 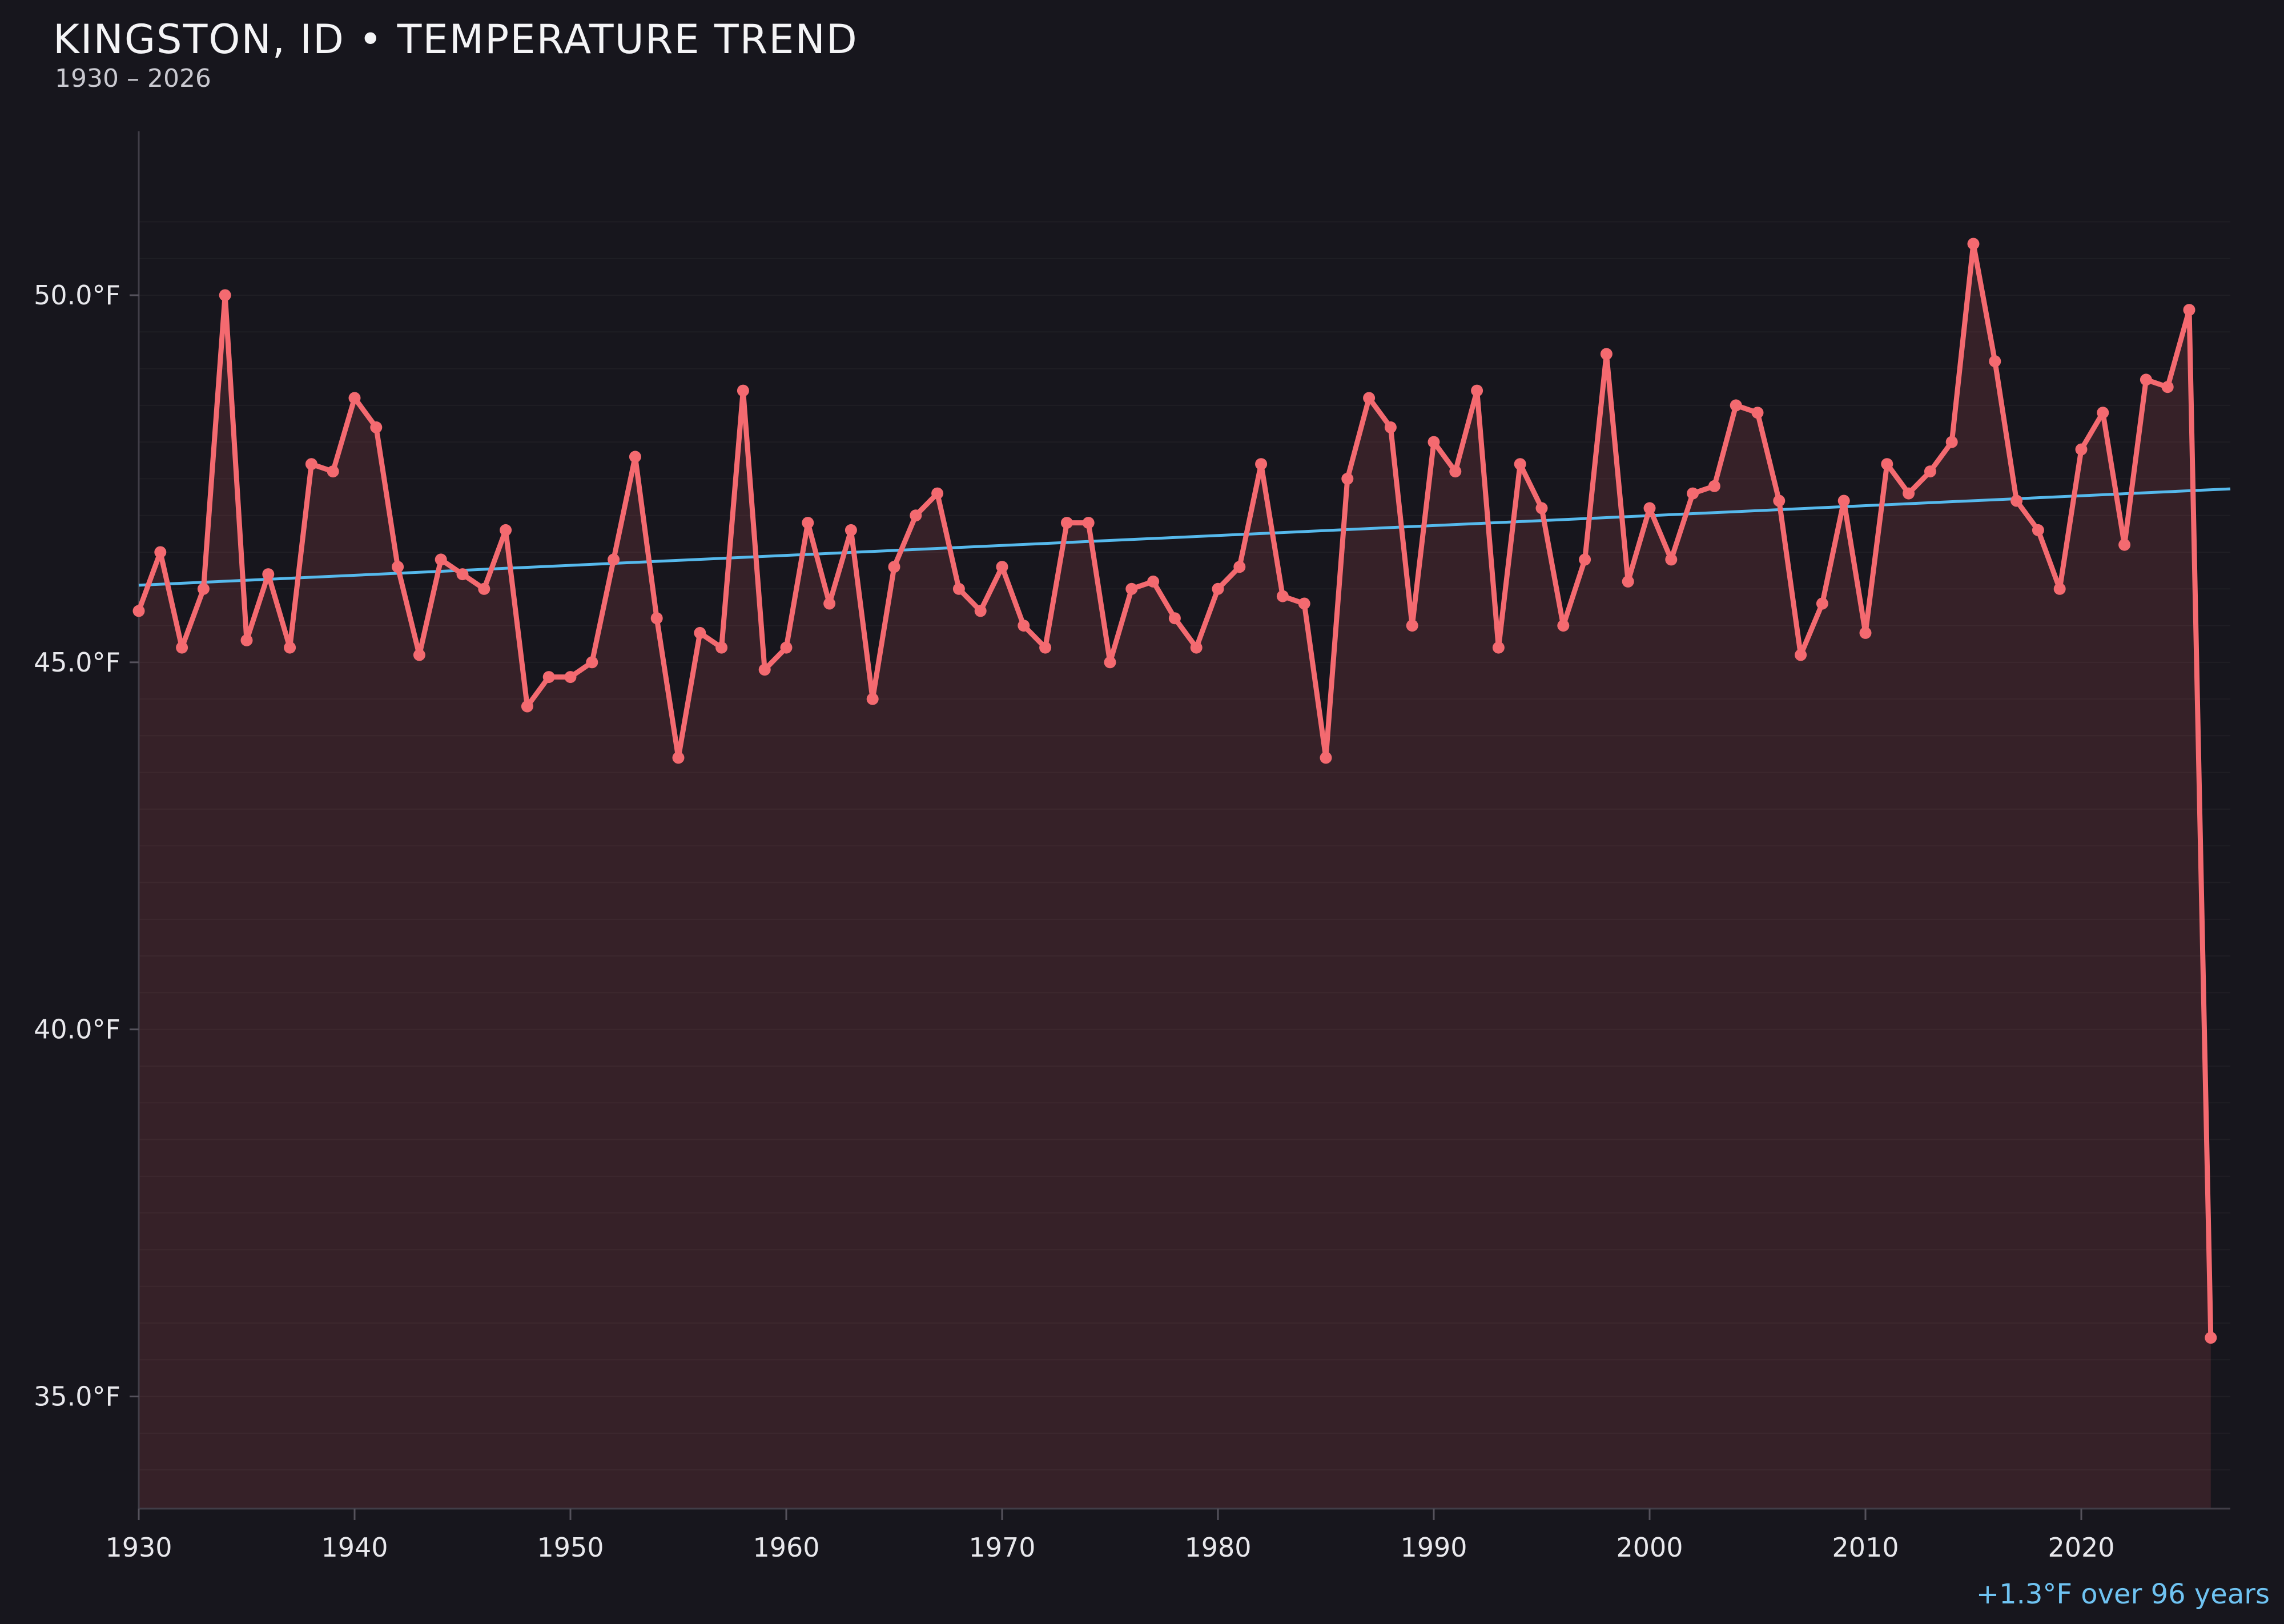 What do you see at coordinates (1045, 647) in the screenshot?
I see `data-point-1972` at bounding box center [1045, 647].